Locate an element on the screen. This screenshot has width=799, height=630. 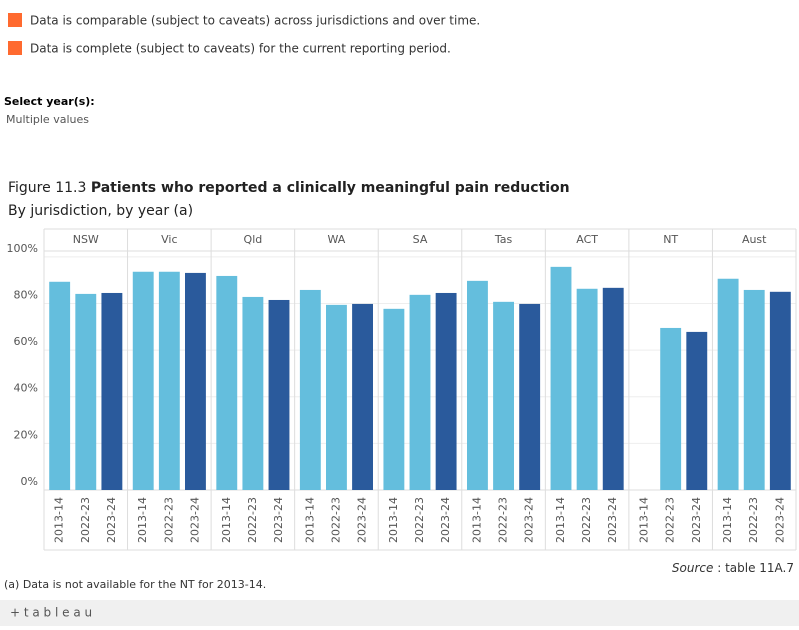
panel-header: Aust is located at coordinates (754, 239).